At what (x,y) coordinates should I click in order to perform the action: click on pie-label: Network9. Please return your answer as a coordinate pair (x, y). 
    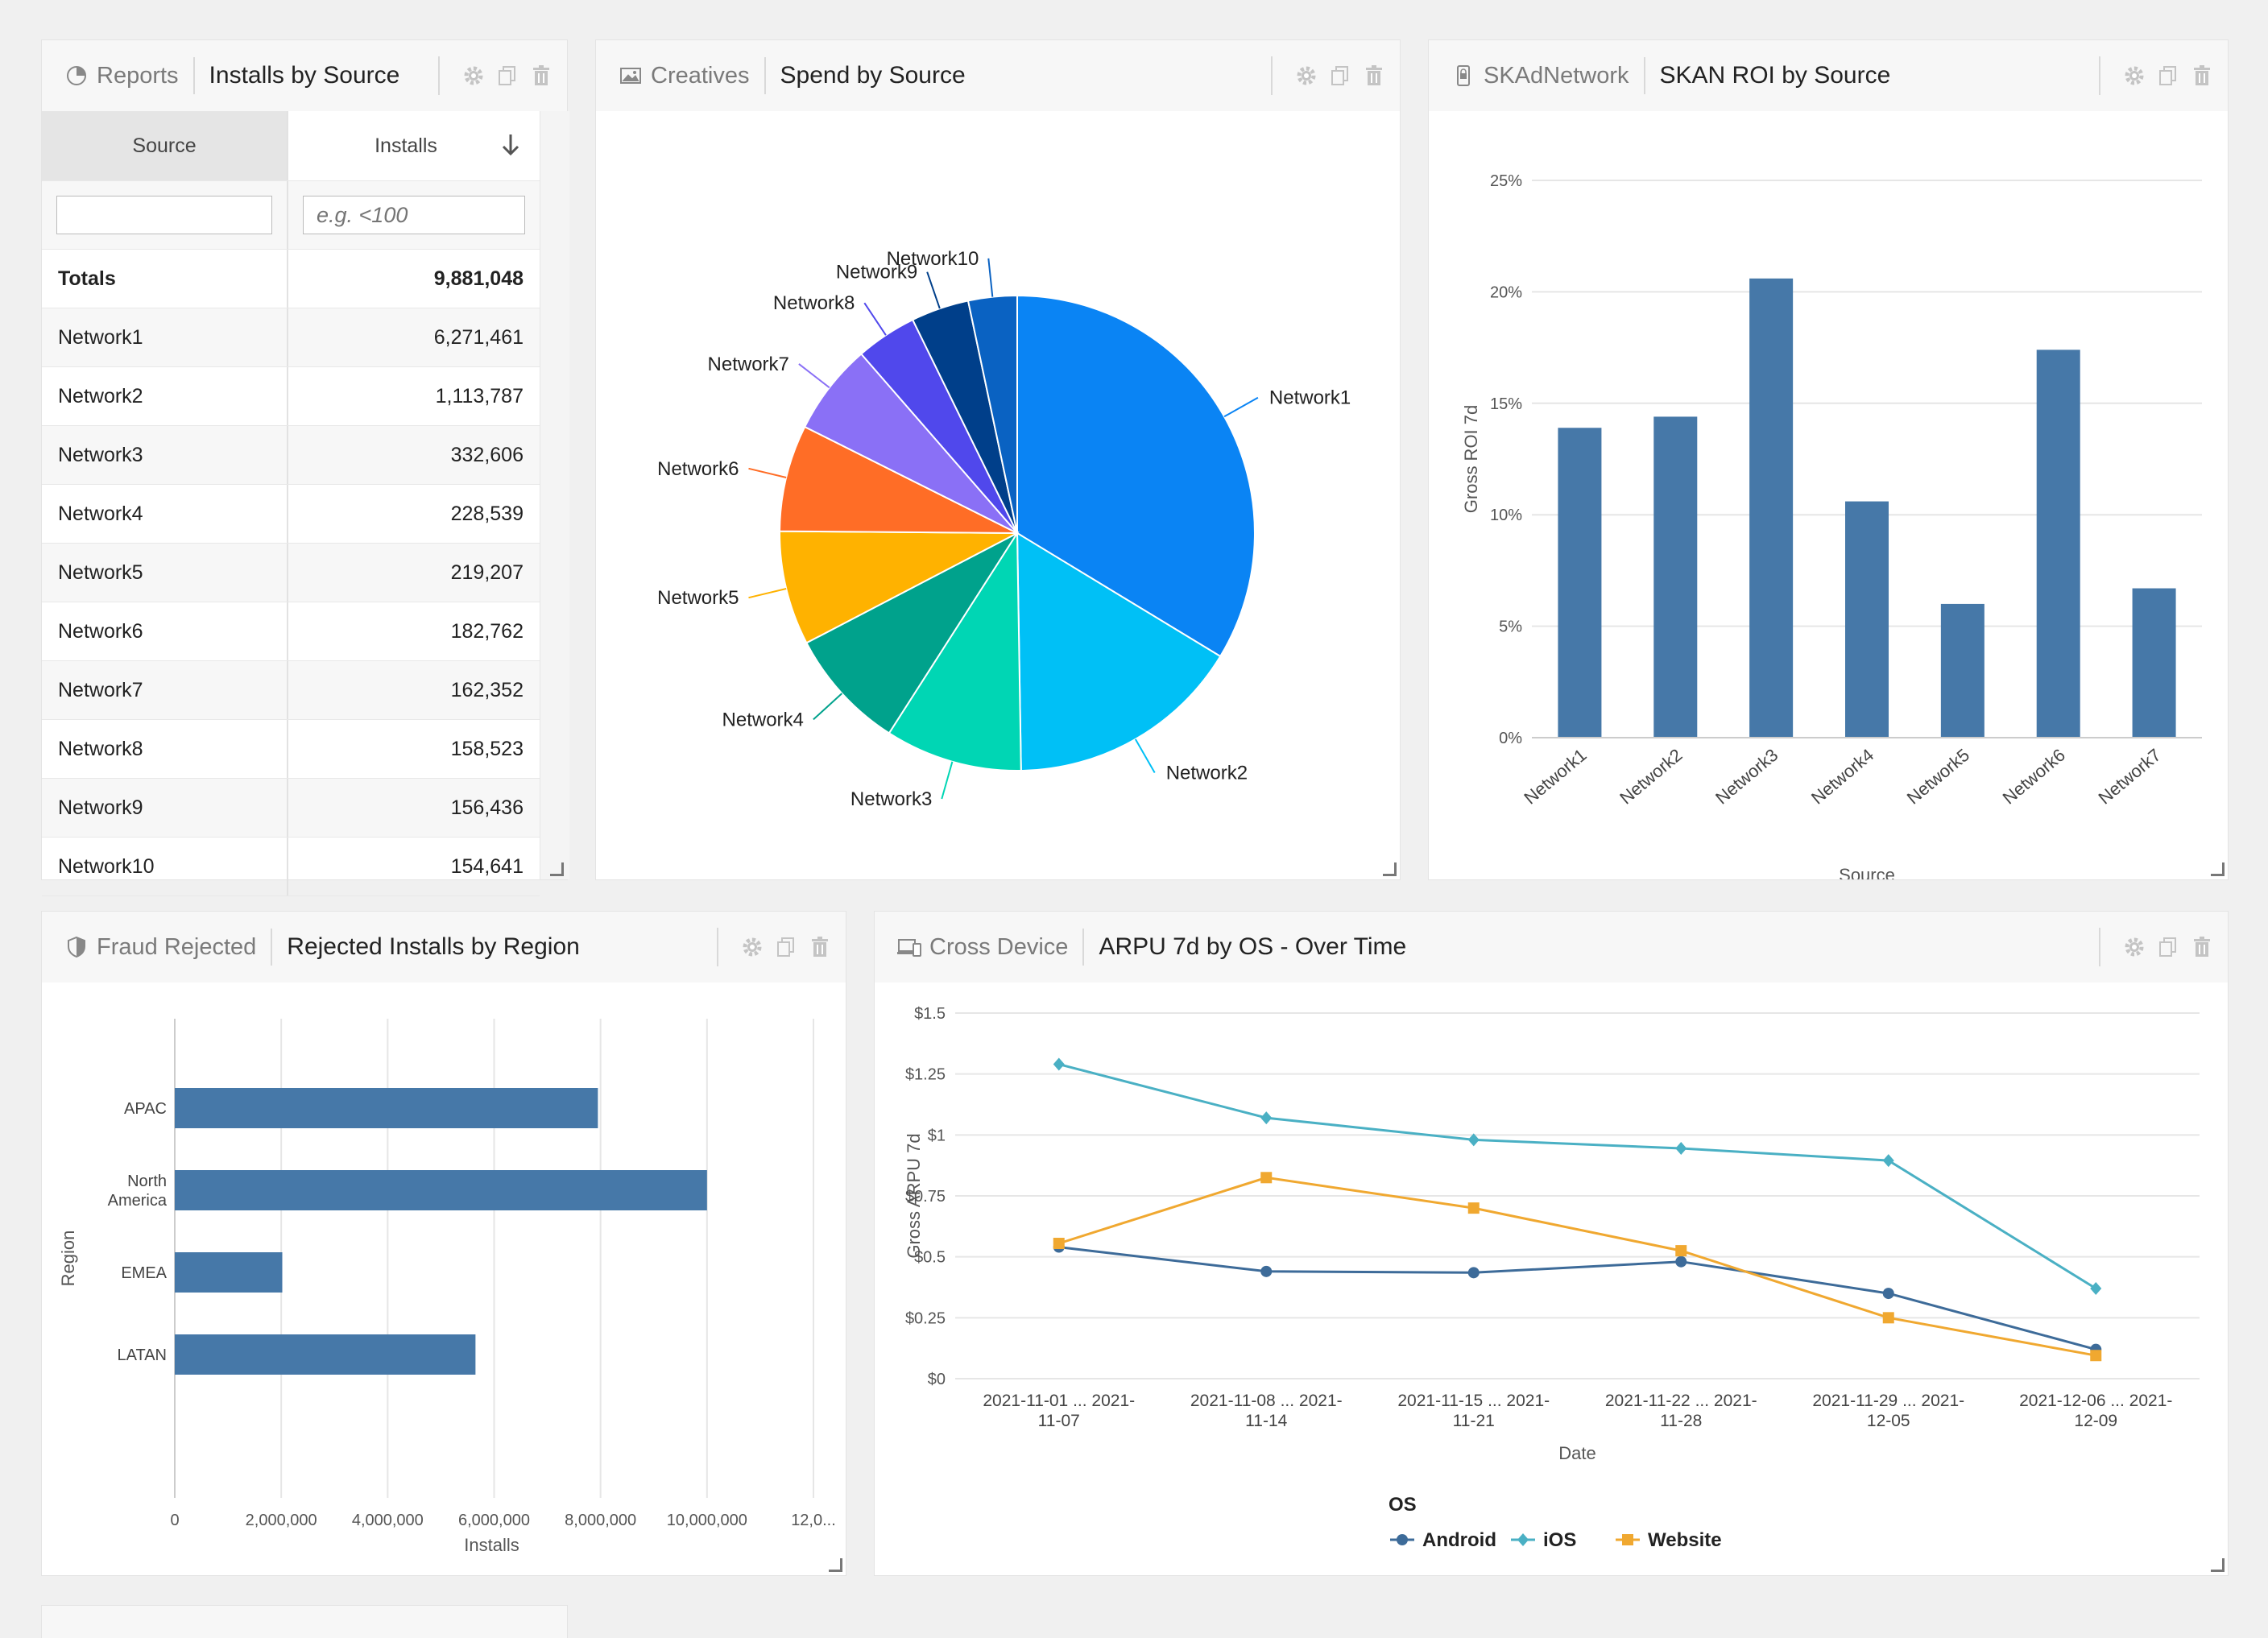
    Looking at the image, I should click on (876, 272).